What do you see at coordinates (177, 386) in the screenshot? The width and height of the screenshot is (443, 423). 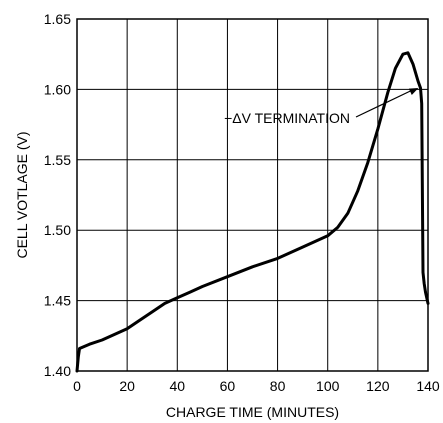 I see `x-tick-label: 40` at bounding box center [177, 386].